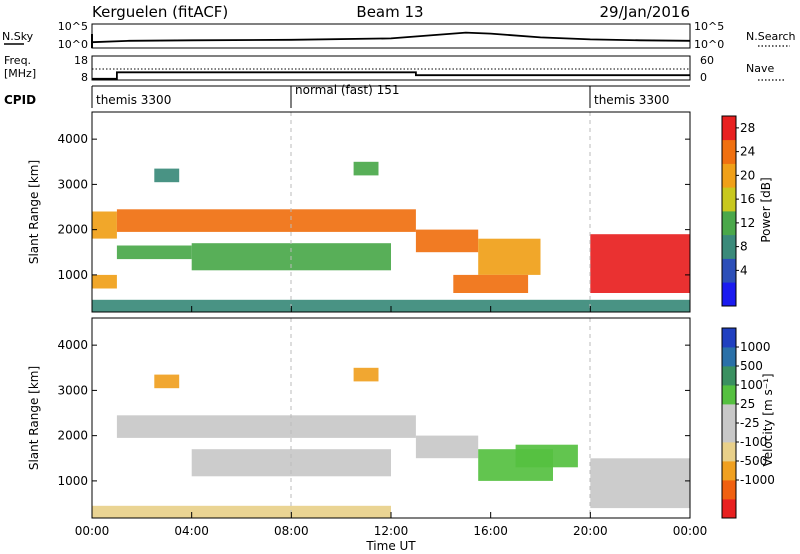 This screenshot has width=800, height=554. I want to click on velocity-colorbar-label-3: -100, so click(753, 442).